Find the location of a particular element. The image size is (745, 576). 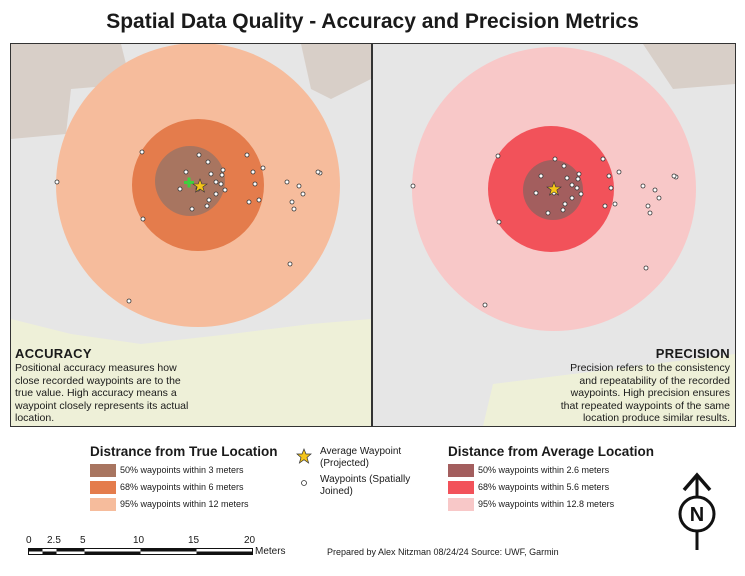

accuracy-heading: ACCURACY is located at coordinates (53, 353).